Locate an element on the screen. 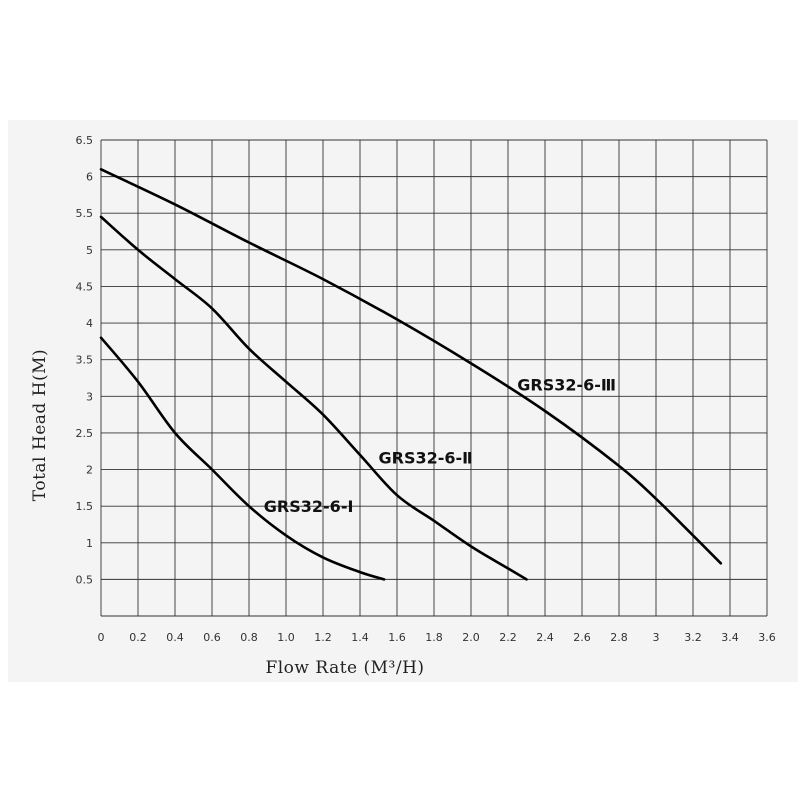  x-tick-label: 1.8 is located at coordinates (434, 637).